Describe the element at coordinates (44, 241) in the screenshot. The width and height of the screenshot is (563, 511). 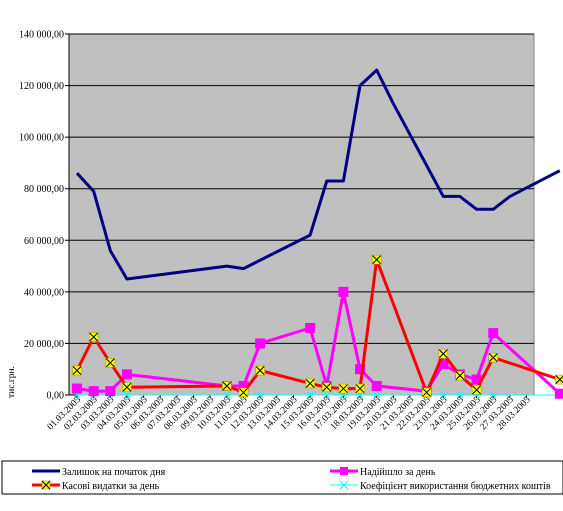
I see `y-tick-label: 60 000,00` at that location.